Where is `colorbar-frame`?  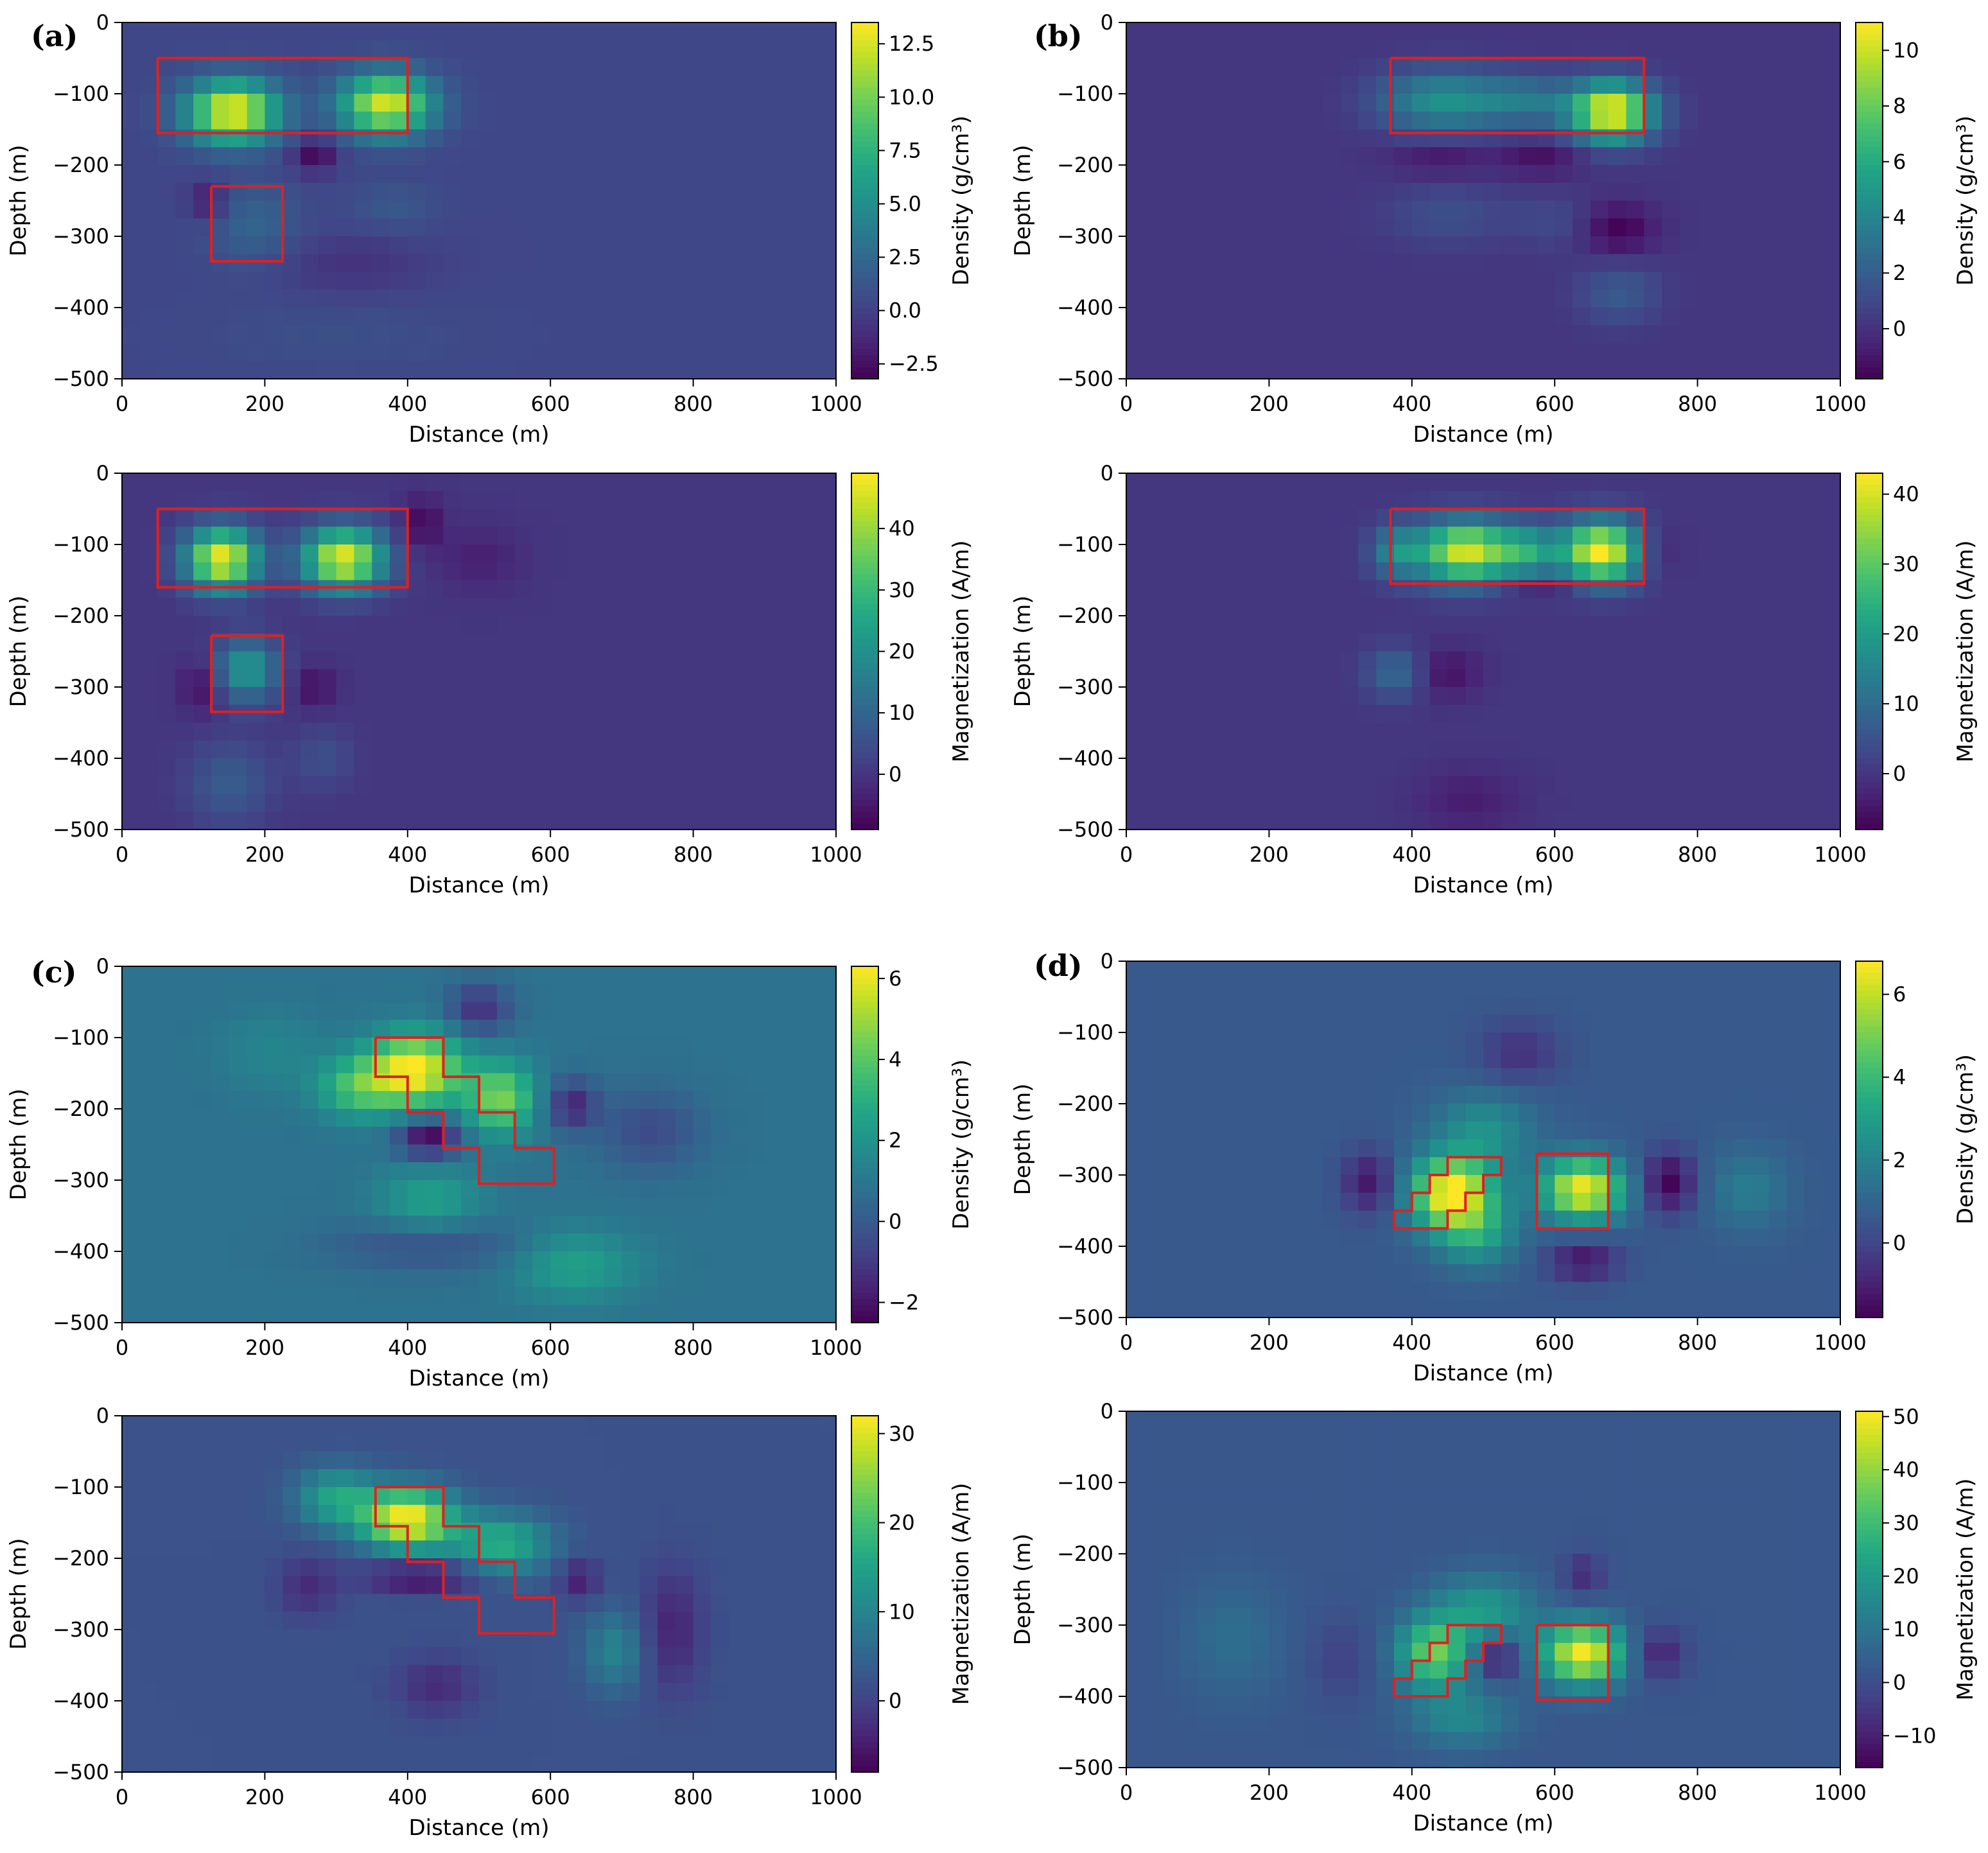 colorbar-frame is located at coordinates (865, 1144).